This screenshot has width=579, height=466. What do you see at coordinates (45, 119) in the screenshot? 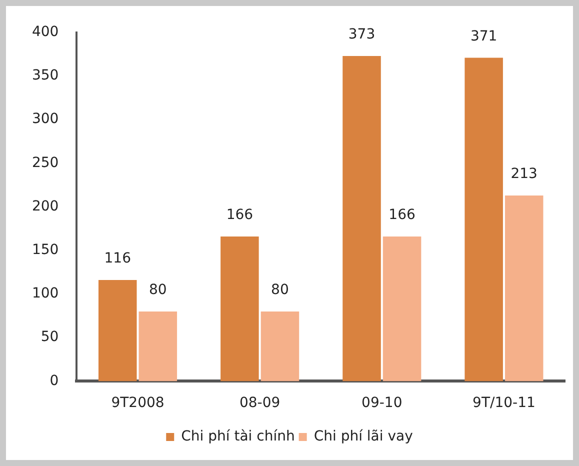
I see `y-tick-label: 300` at bounding box center [45, 119].